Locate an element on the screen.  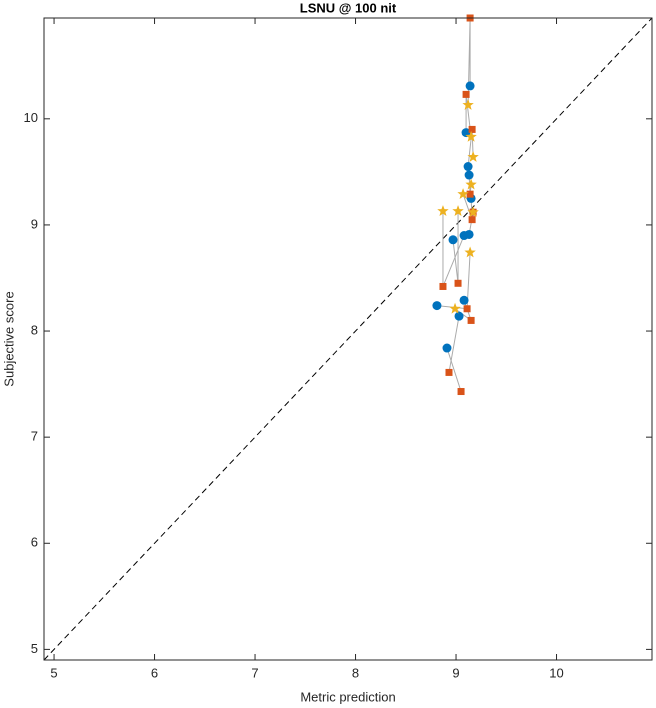
chart-title: LSNU @ 100 nit is located at coordinates (348, 7).